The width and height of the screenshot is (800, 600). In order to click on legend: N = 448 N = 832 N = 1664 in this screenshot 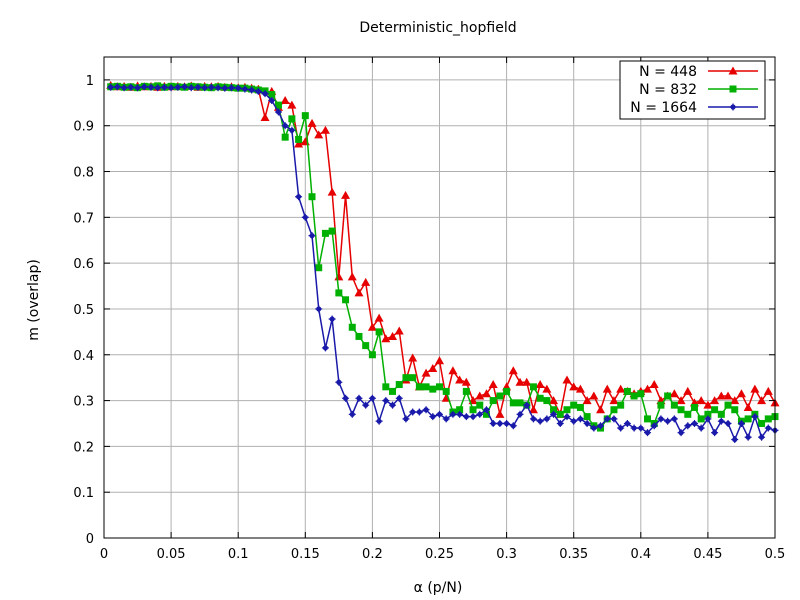, I will do `click(692, 90)`.